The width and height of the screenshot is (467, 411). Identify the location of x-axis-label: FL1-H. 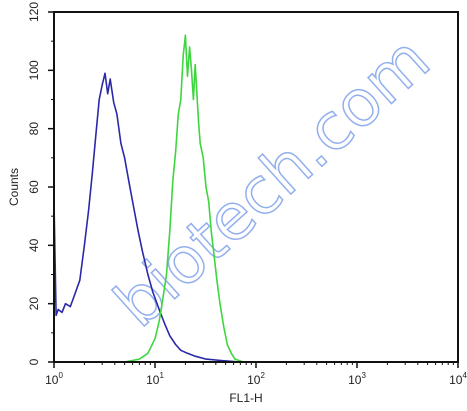
(245, 398).